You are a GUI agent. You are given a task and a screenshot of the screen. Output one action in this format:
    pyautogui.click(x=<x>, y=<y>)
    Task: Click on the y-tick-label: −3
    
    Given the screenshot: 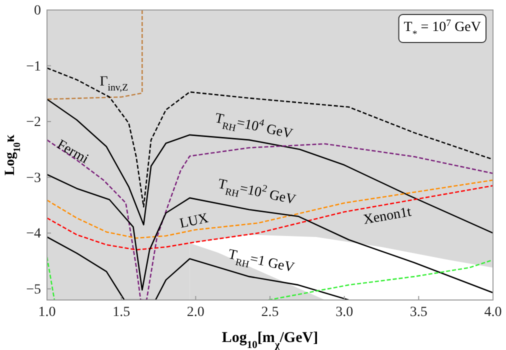 What is the action you would take?
    pyautogui.click(x=33, y=178)
    